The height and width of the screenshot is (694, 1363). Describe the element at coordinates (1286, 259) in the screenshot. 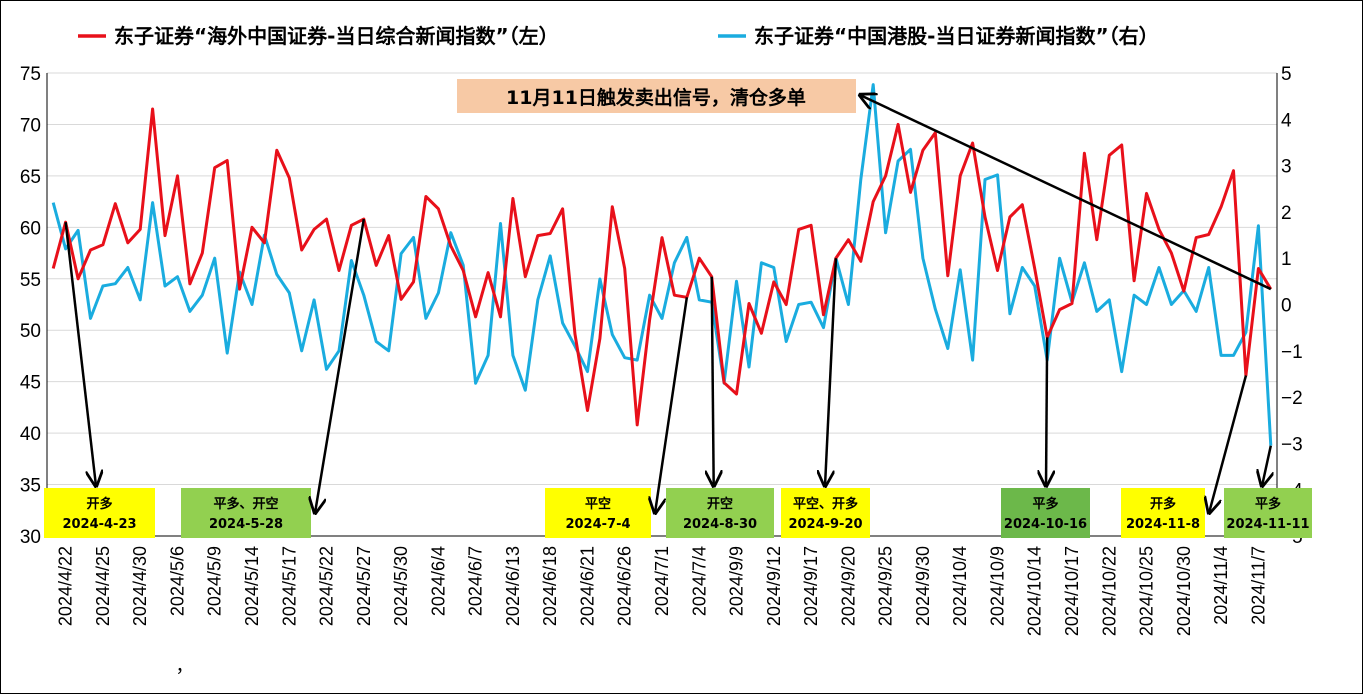

I see `right-tick-label: 1` at that location.